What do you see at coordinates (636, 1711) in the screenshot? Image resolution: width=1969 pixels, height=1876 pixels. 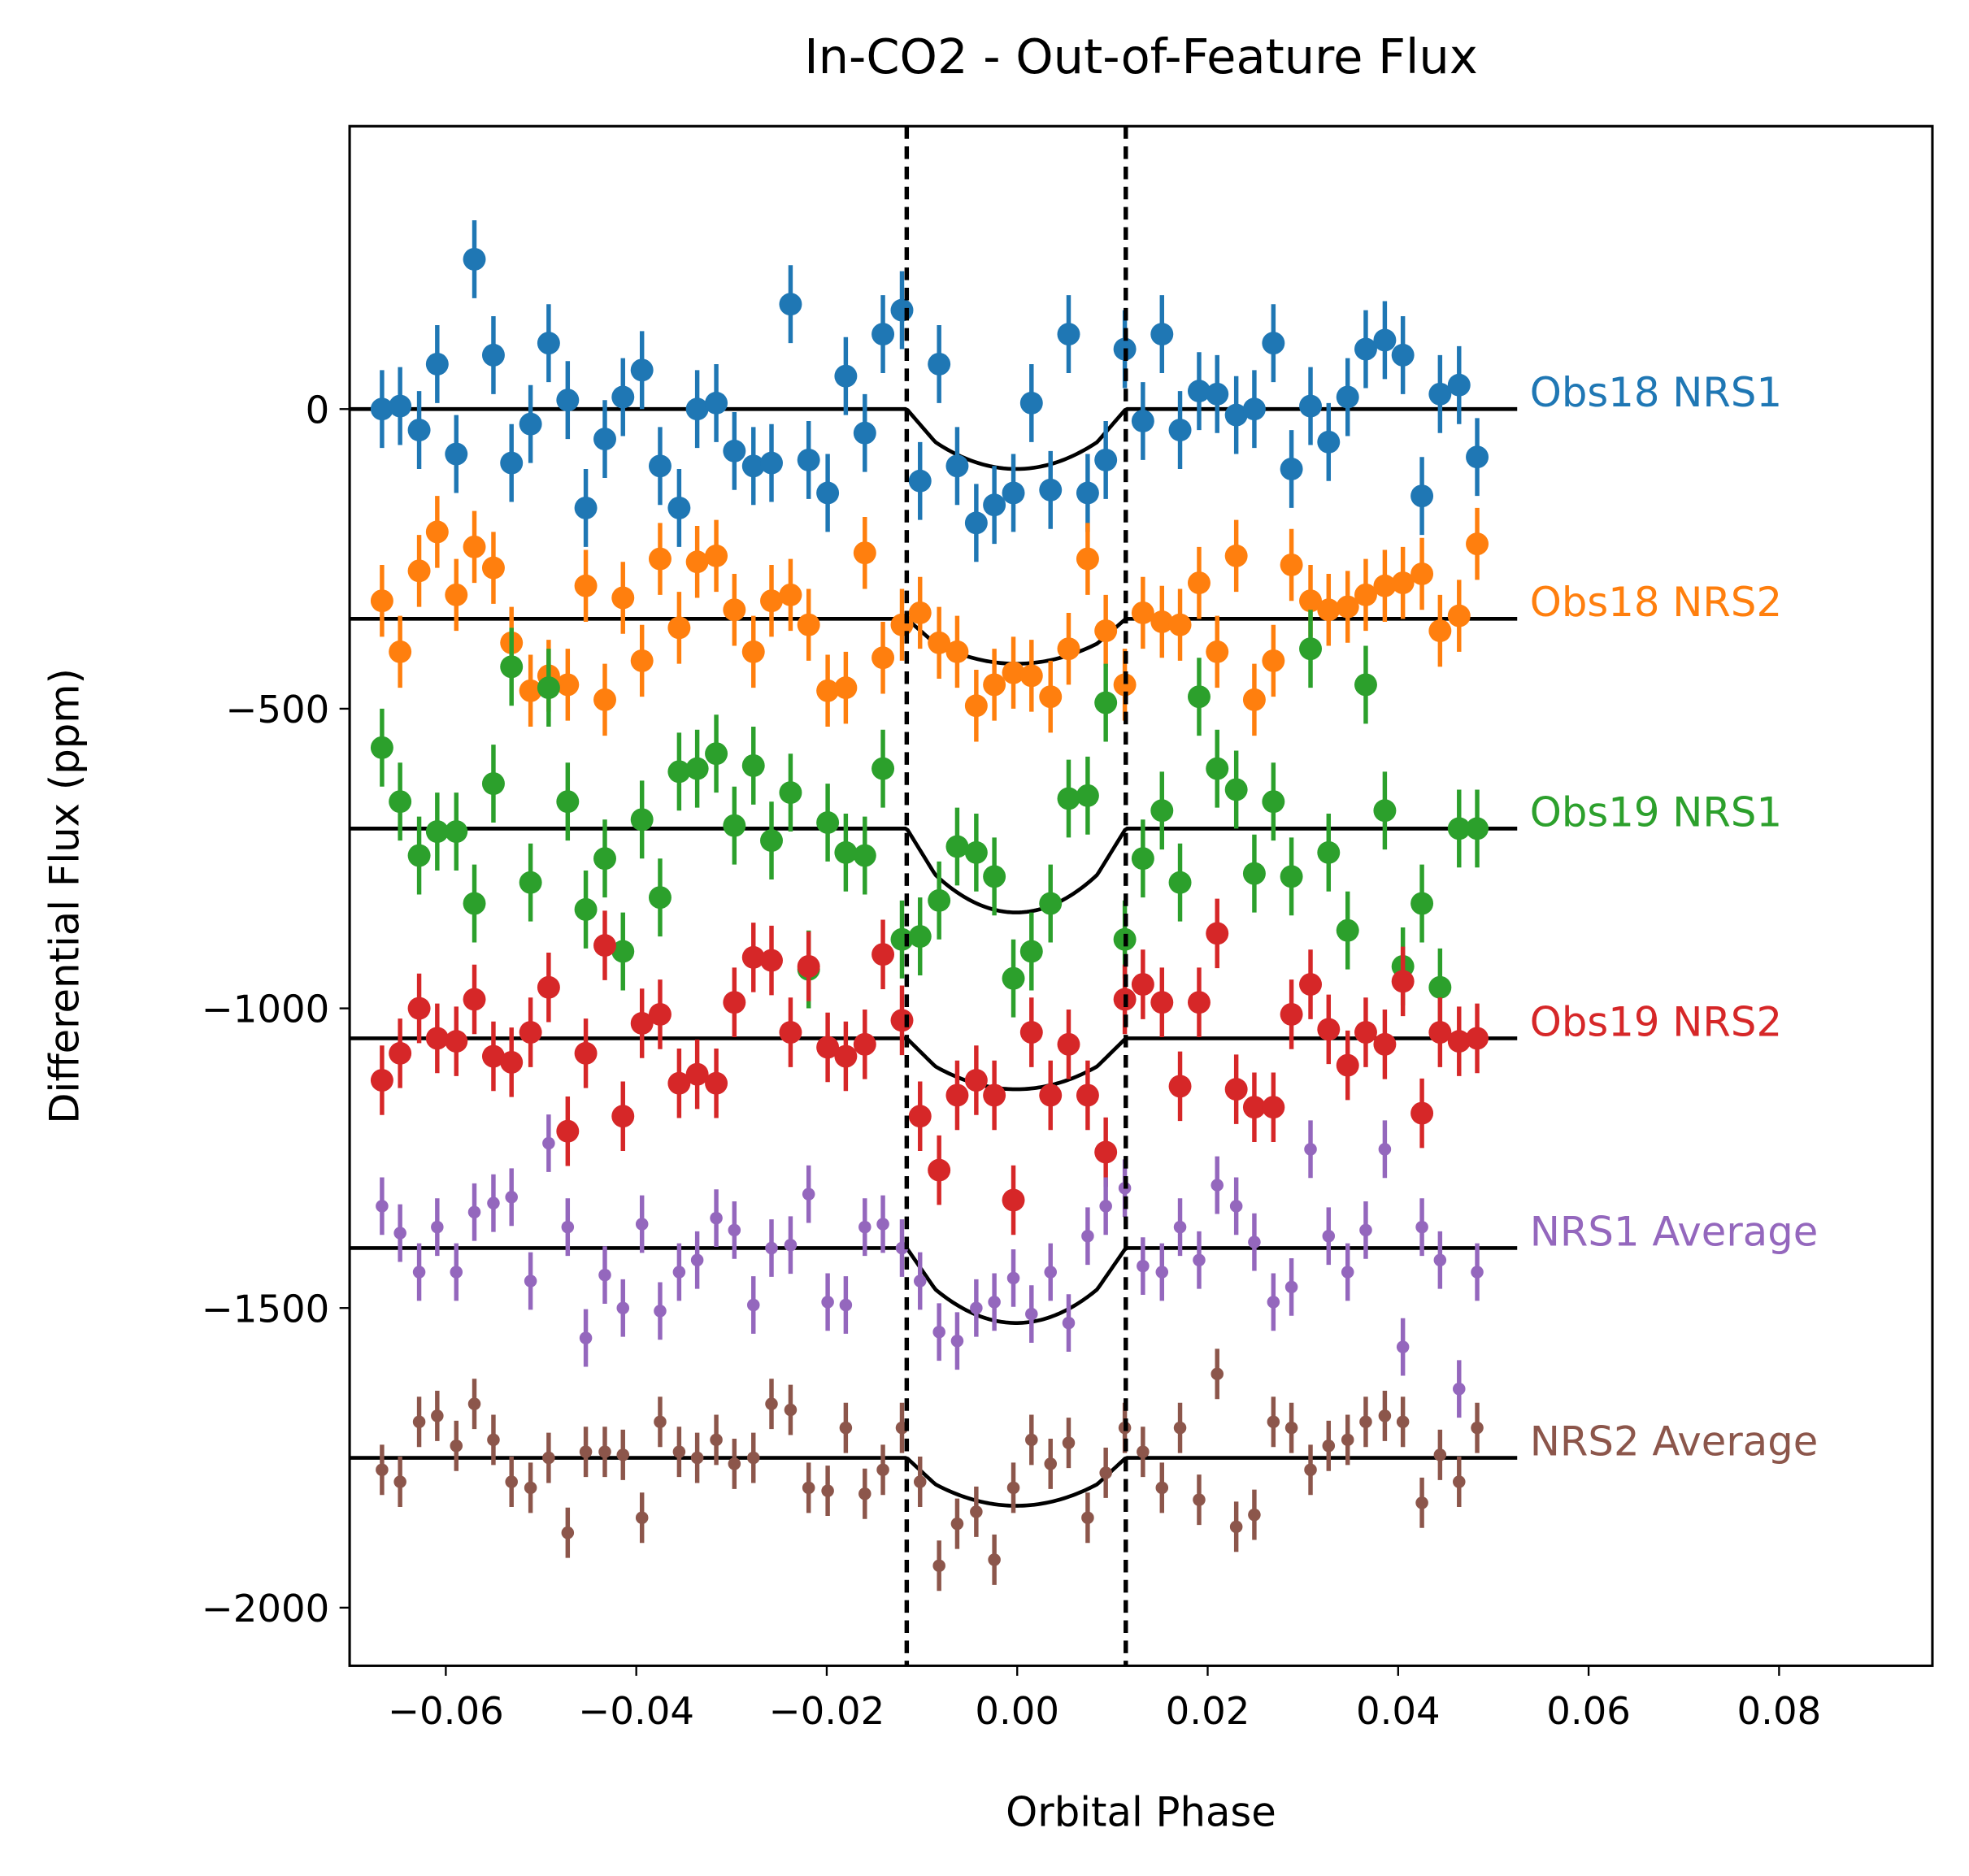 I see `x-tick-label: −0.04` at bounding box center [636, 1711].